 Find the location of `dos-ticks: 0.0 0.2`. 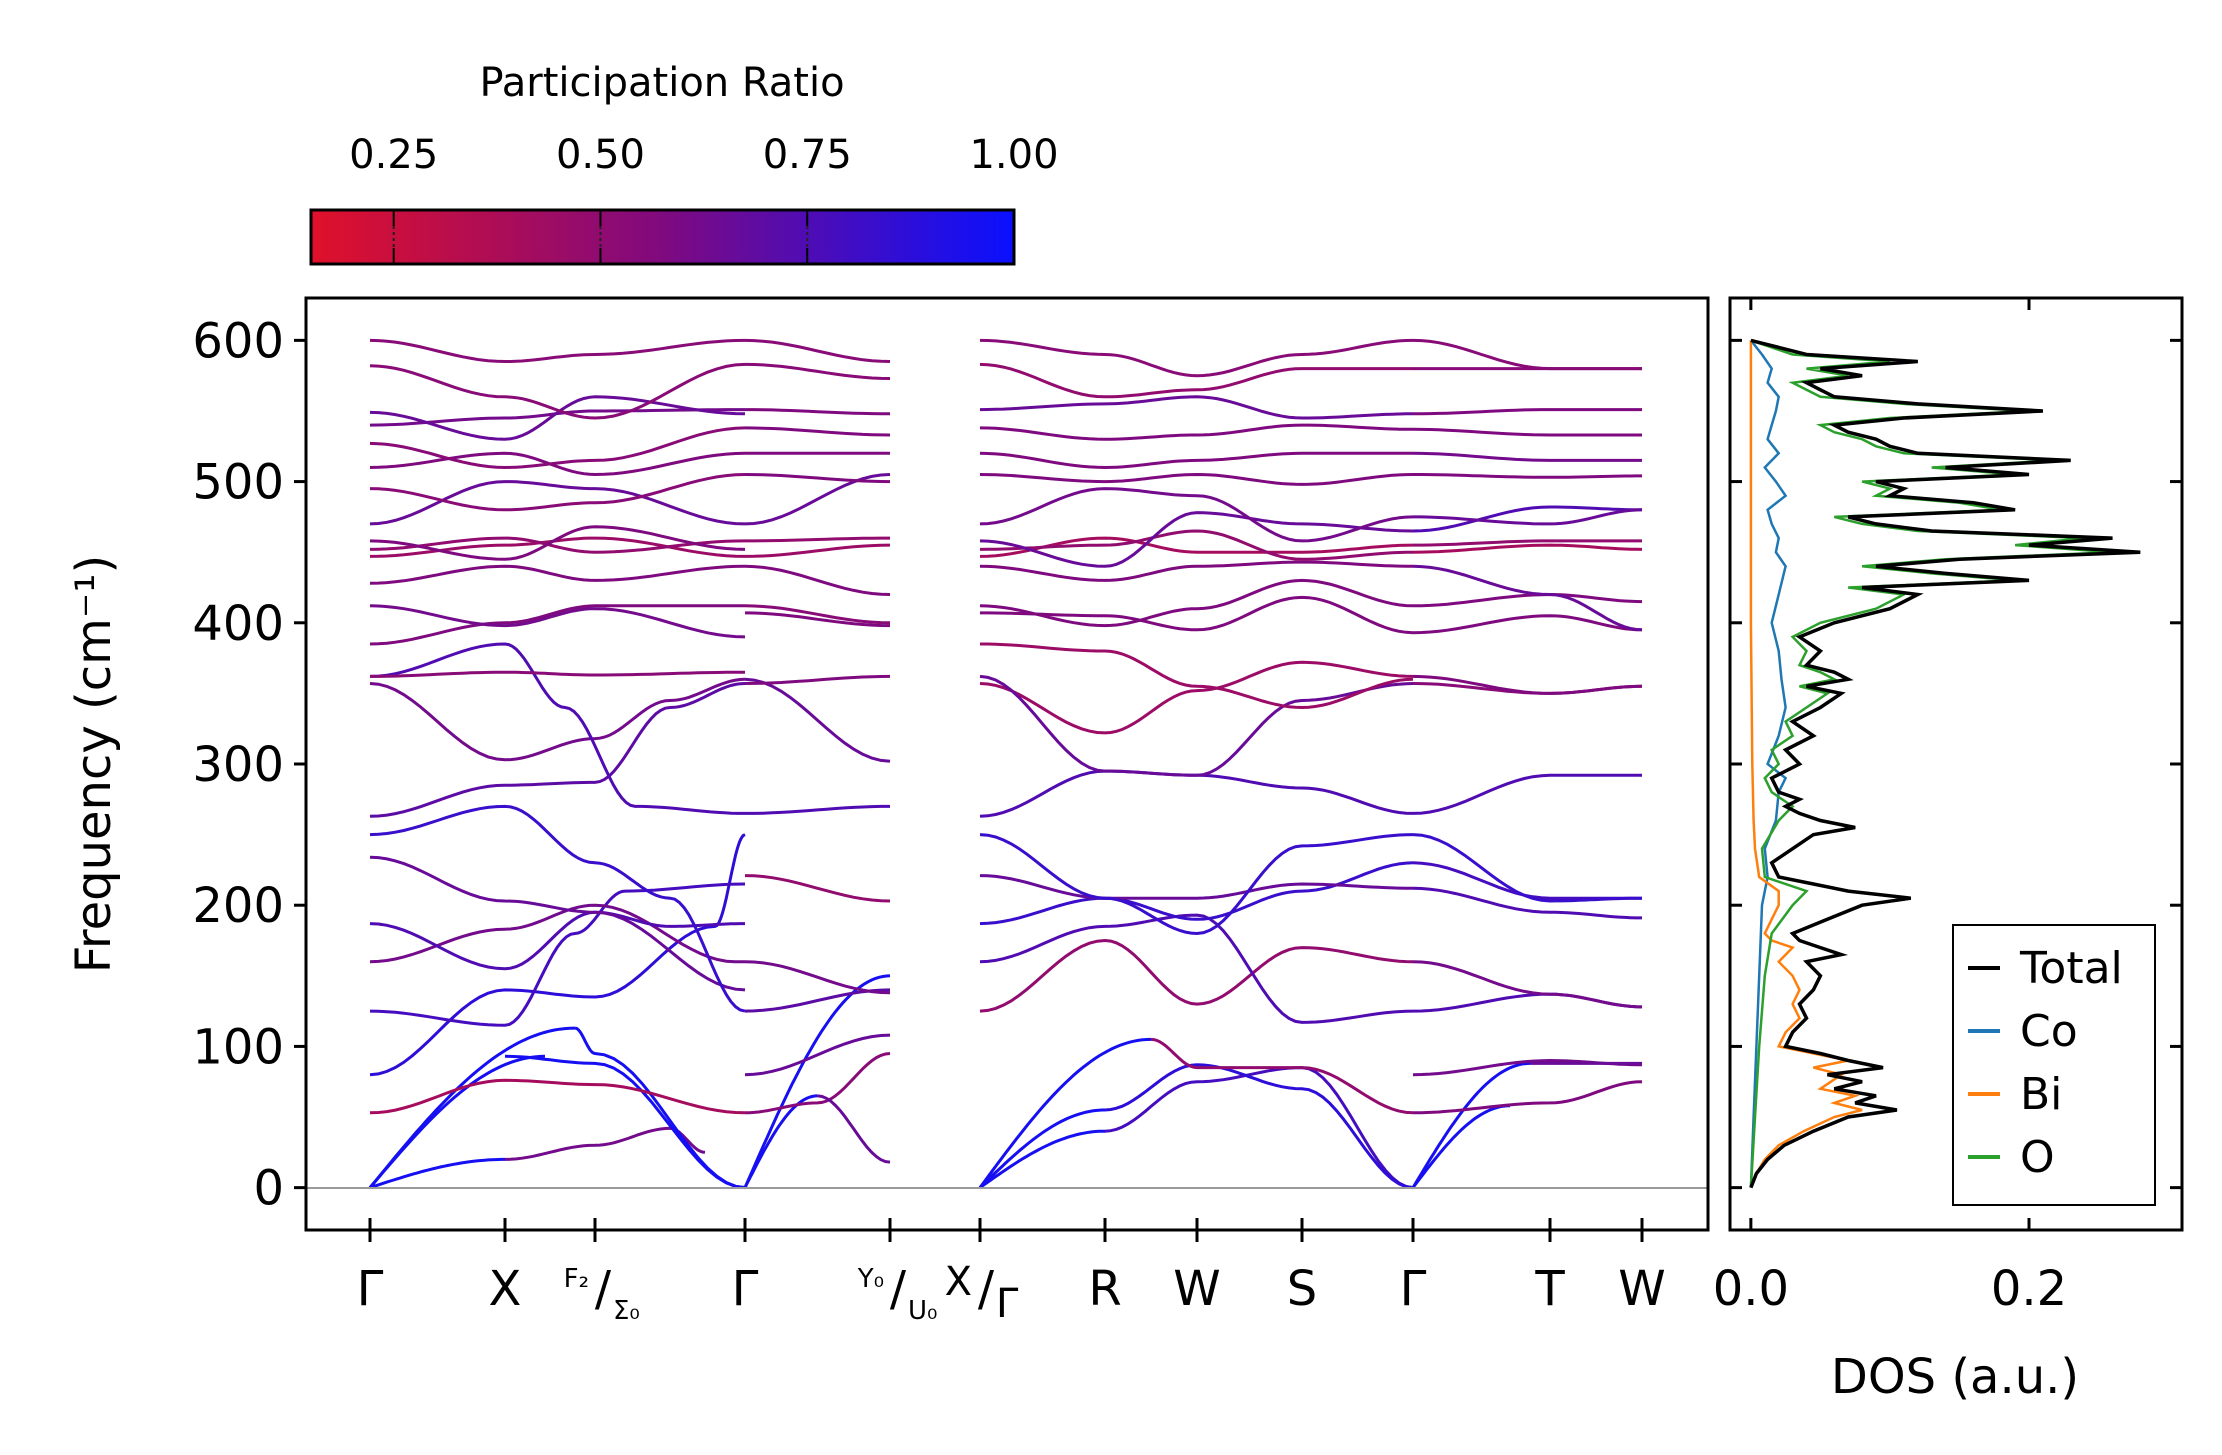

dos-ticks: 0.0 0.2 is located at coordinates (1947, 807).